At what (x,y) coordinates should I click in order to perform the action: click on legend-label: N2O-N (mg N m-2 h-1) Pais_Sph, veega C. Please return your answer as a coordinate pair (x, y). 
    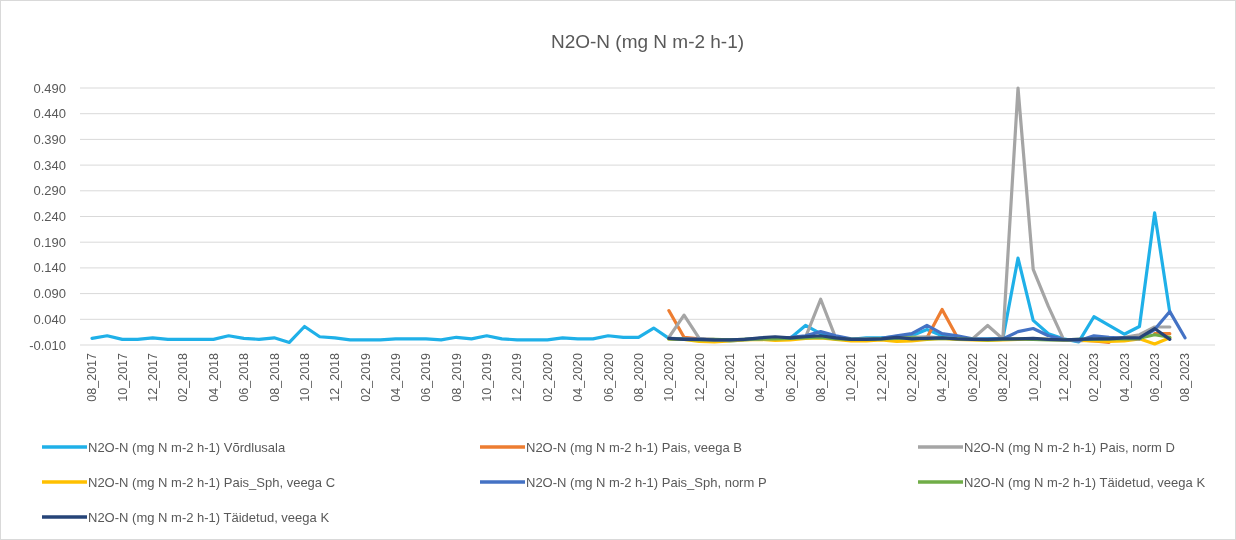
    Looking at the image, I should click on (212, 482).